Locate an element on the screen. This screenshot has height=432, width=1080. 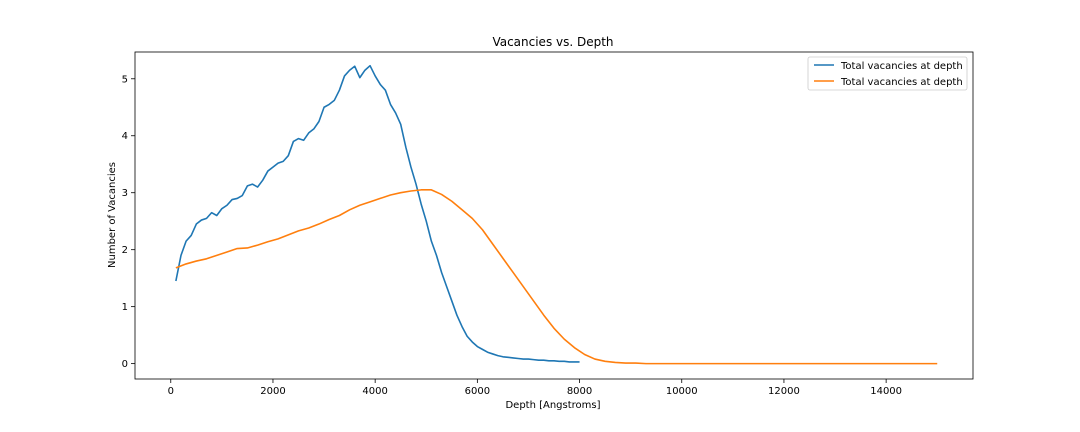
legend-box is located at coordinates (887, 73).